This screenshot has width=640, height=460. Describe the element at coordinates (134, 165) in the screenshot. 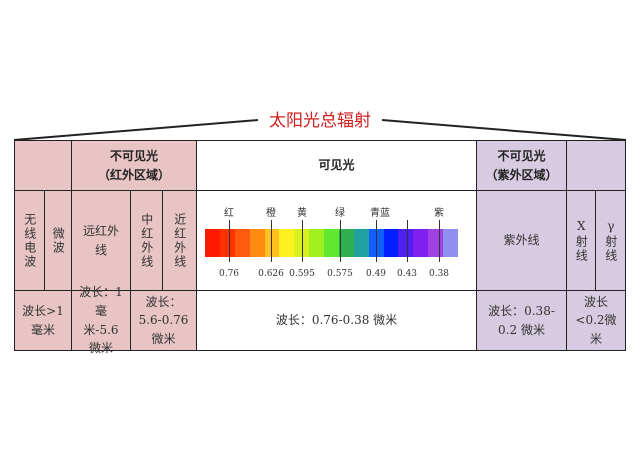

I see `infrared-header: 不可见光 （红外区域）` at that location.